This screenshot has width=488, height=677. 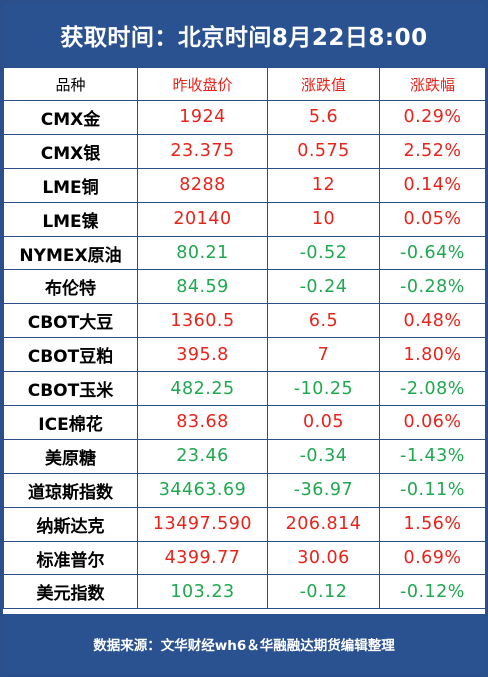 What do you see at coordinates (323, 456) in the screenshot?
I see `change-value: -0.34` at bounding box center [323, 456].